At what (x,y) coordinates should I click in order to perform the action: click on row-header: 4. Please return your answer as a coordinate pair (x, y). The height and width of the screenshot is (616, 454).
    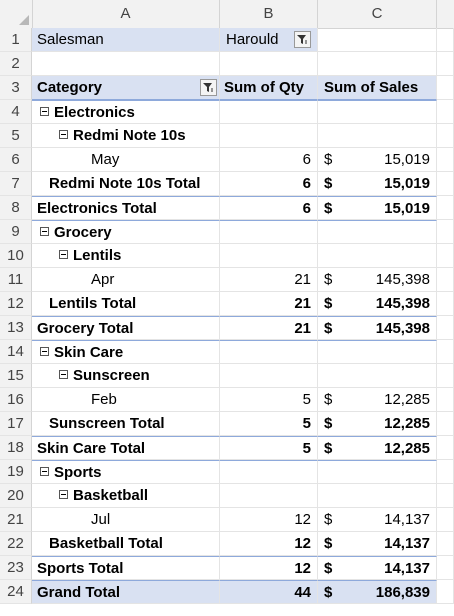
    Looking at the image, I should click on (16, 112).